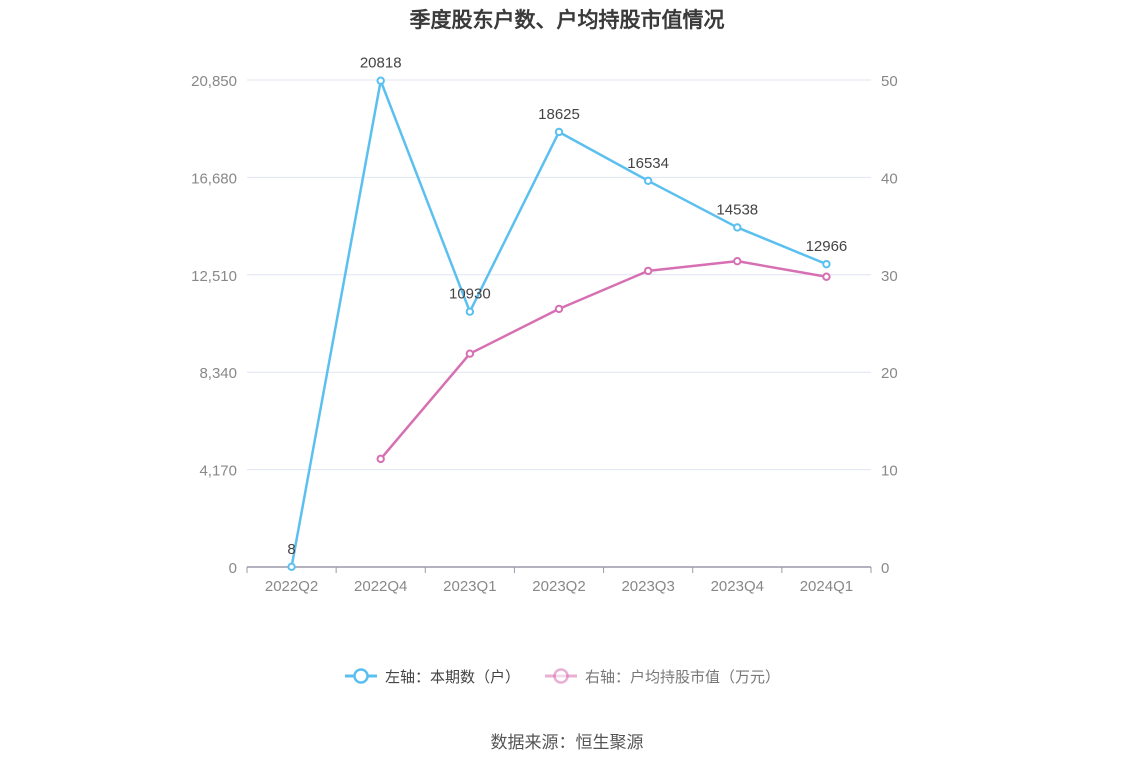  Describe the element at coordinates (889, 471) in the screenshot. I see `right-tick-label: 10` at that location.